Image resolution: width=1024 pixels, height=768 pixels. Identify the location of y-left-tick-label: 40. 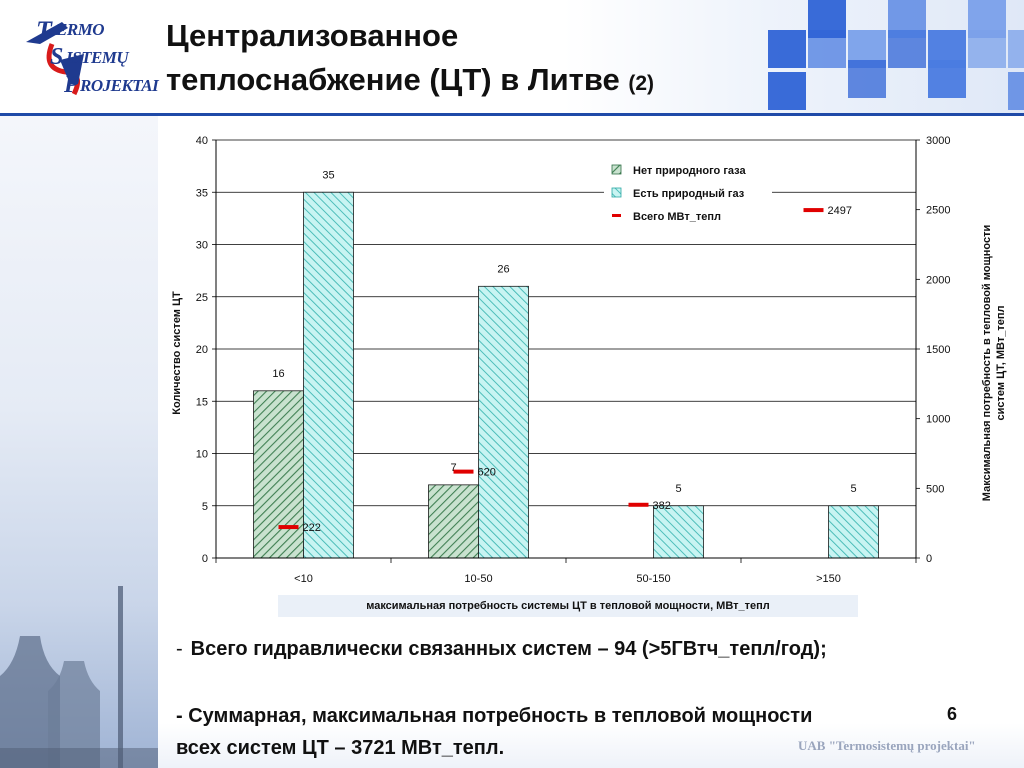
(202, 141).